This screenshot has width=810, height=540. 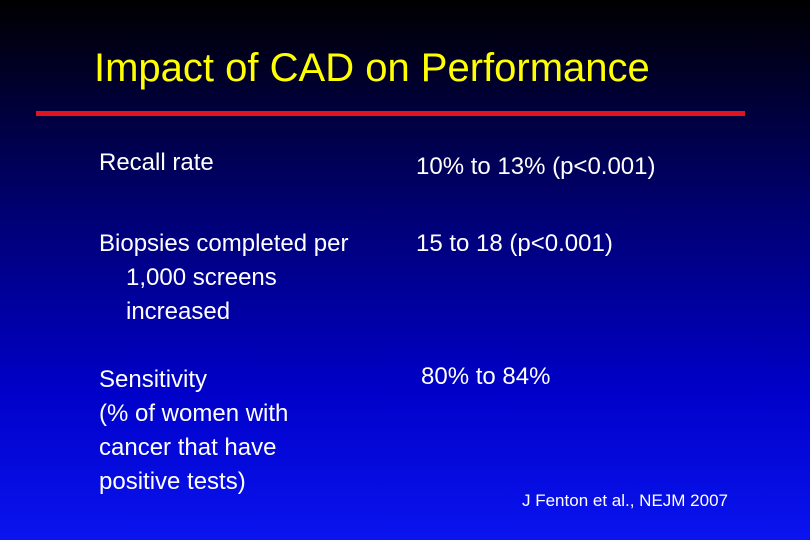 I want to click on recall-rate-label: Recall rate, so click(x=156, y=163).